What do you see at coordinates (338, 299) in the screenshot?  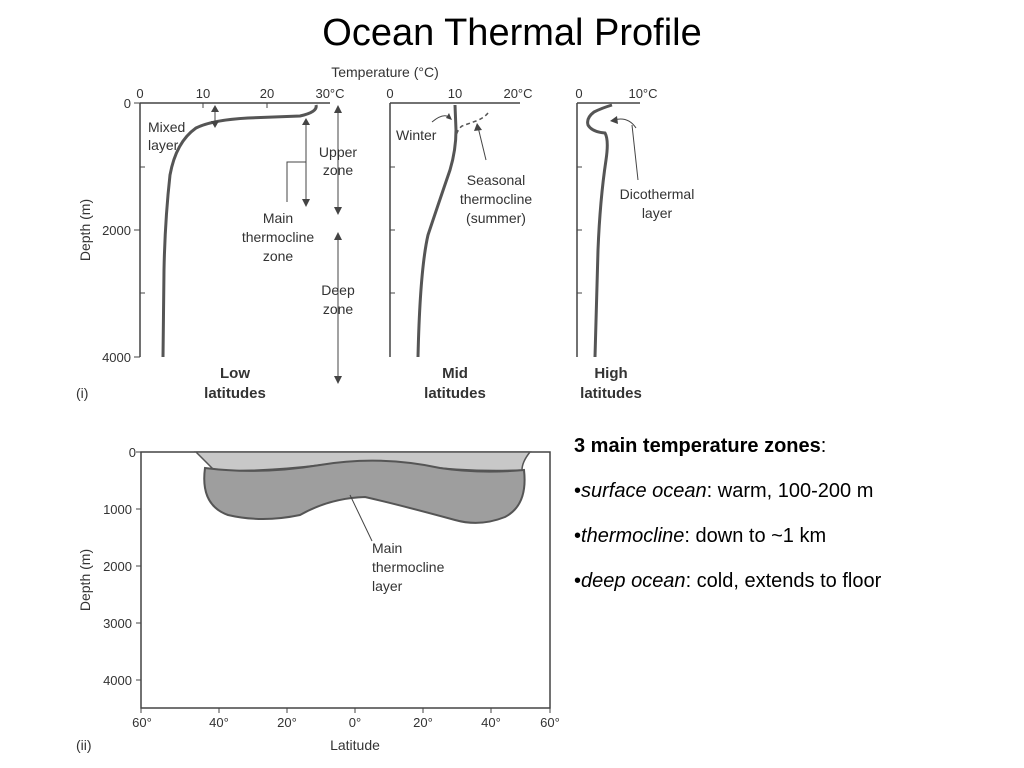 I see `deep-zone-label: Deep zone` at bounding box center [338, 299].